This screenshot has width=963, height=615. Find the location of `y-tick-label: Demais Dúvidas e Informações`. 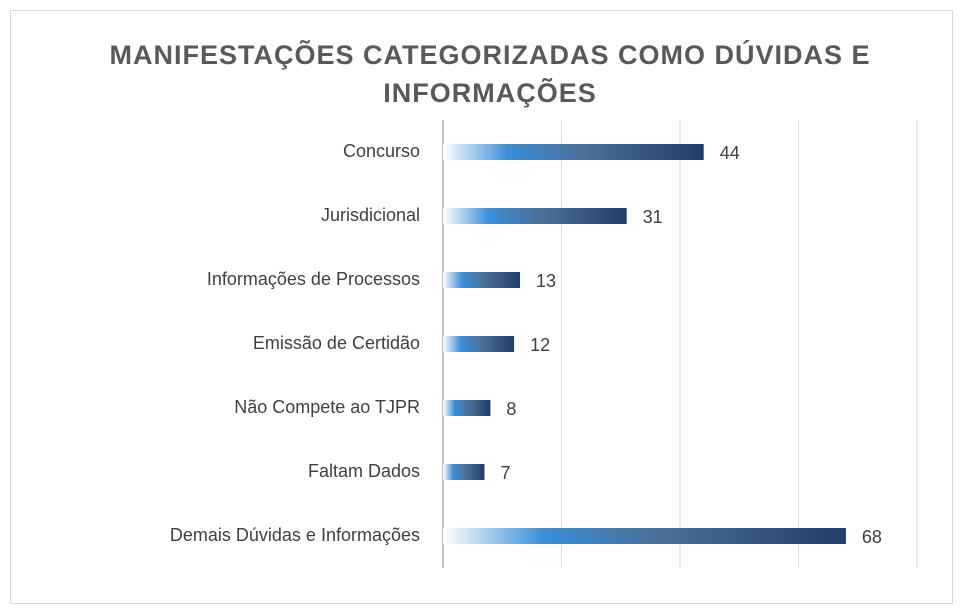

y-tick-label: Demais Dúvidas e Informações is located at coordinates (295, 535).